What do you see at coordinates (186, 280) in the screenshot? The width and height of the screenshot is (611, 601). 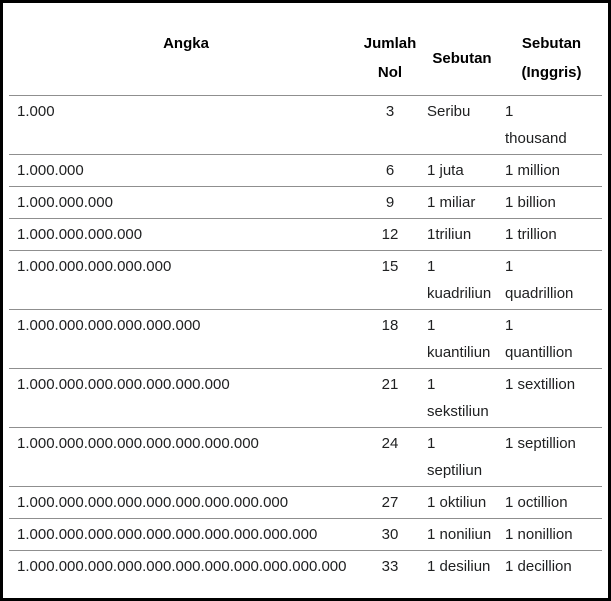 I see `angka-cell: 1.000.000.000.000.000` at bounding box center [186, 280].